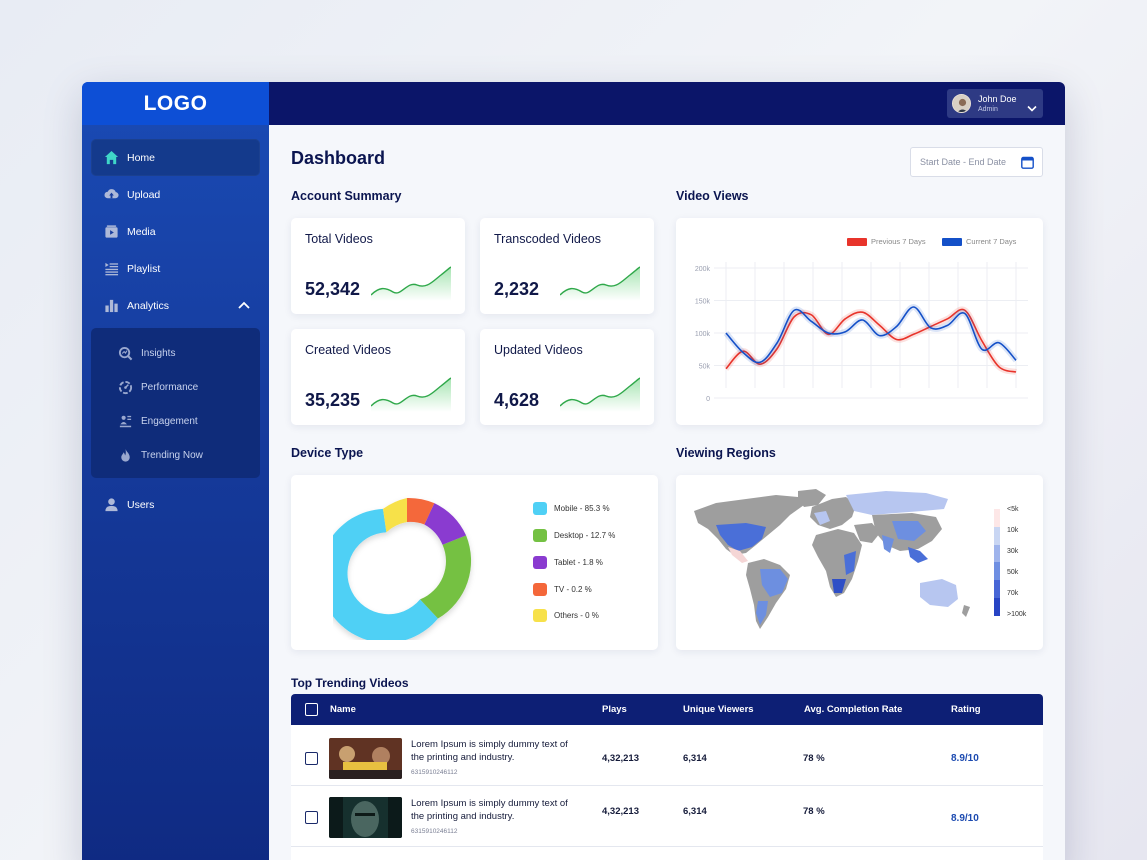 The height and width of the screenshot is (860, 1147). I want to click on donut-slice-tablet, so click(445, 524).